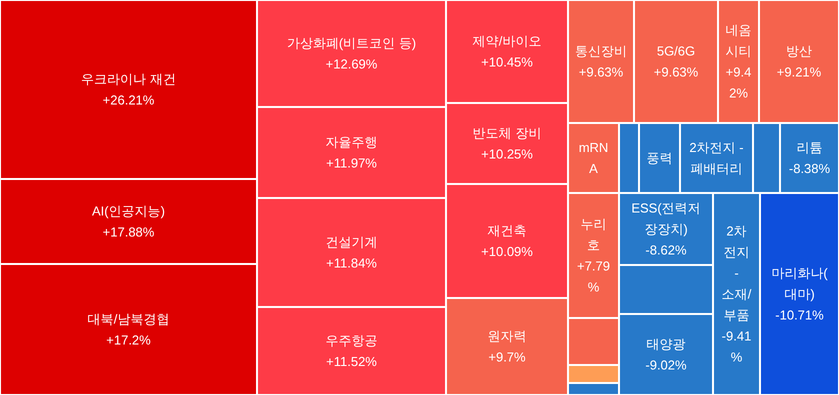 Image resolution: width=839 pixels, height=395 pixels. Describe the element at coordinates (507, 251) in the screenshot. I see `data-label: +10.09%` at that location.